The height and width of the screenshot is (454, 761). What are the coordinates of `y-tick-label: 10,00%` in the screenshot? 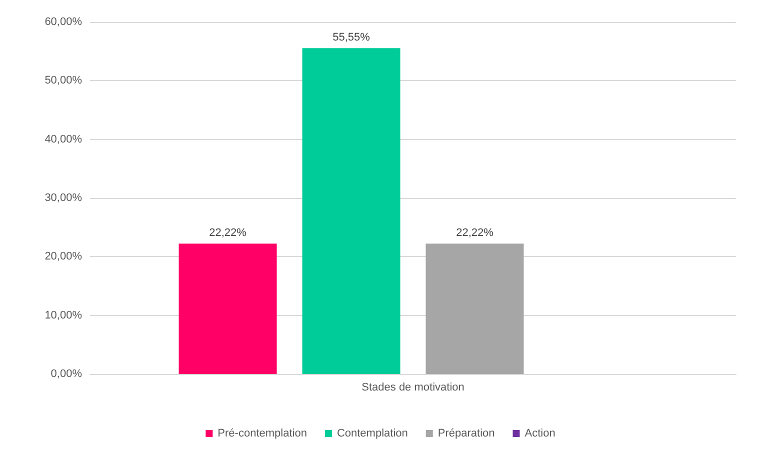 It's located at (63, 315).